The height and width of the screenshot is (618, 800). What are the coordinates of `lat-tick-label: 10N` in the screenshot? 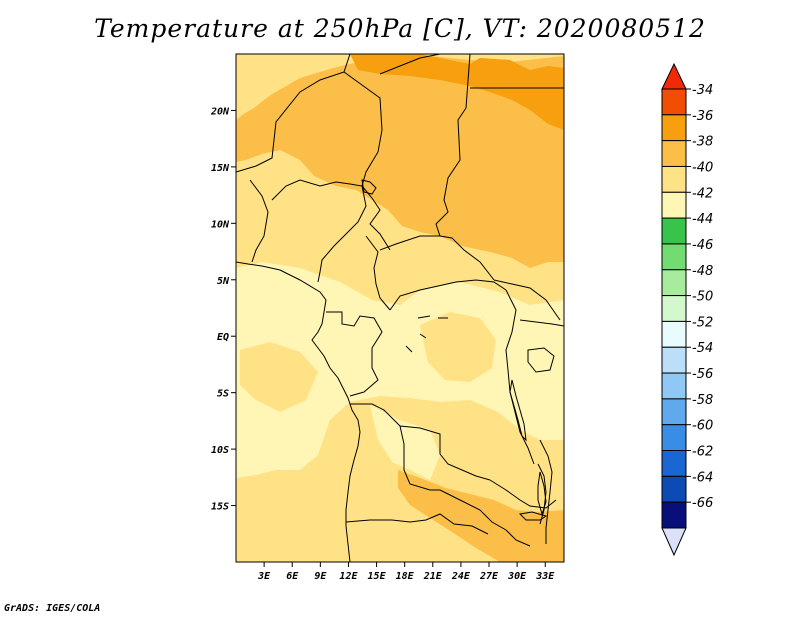 It's located at (220, 224).